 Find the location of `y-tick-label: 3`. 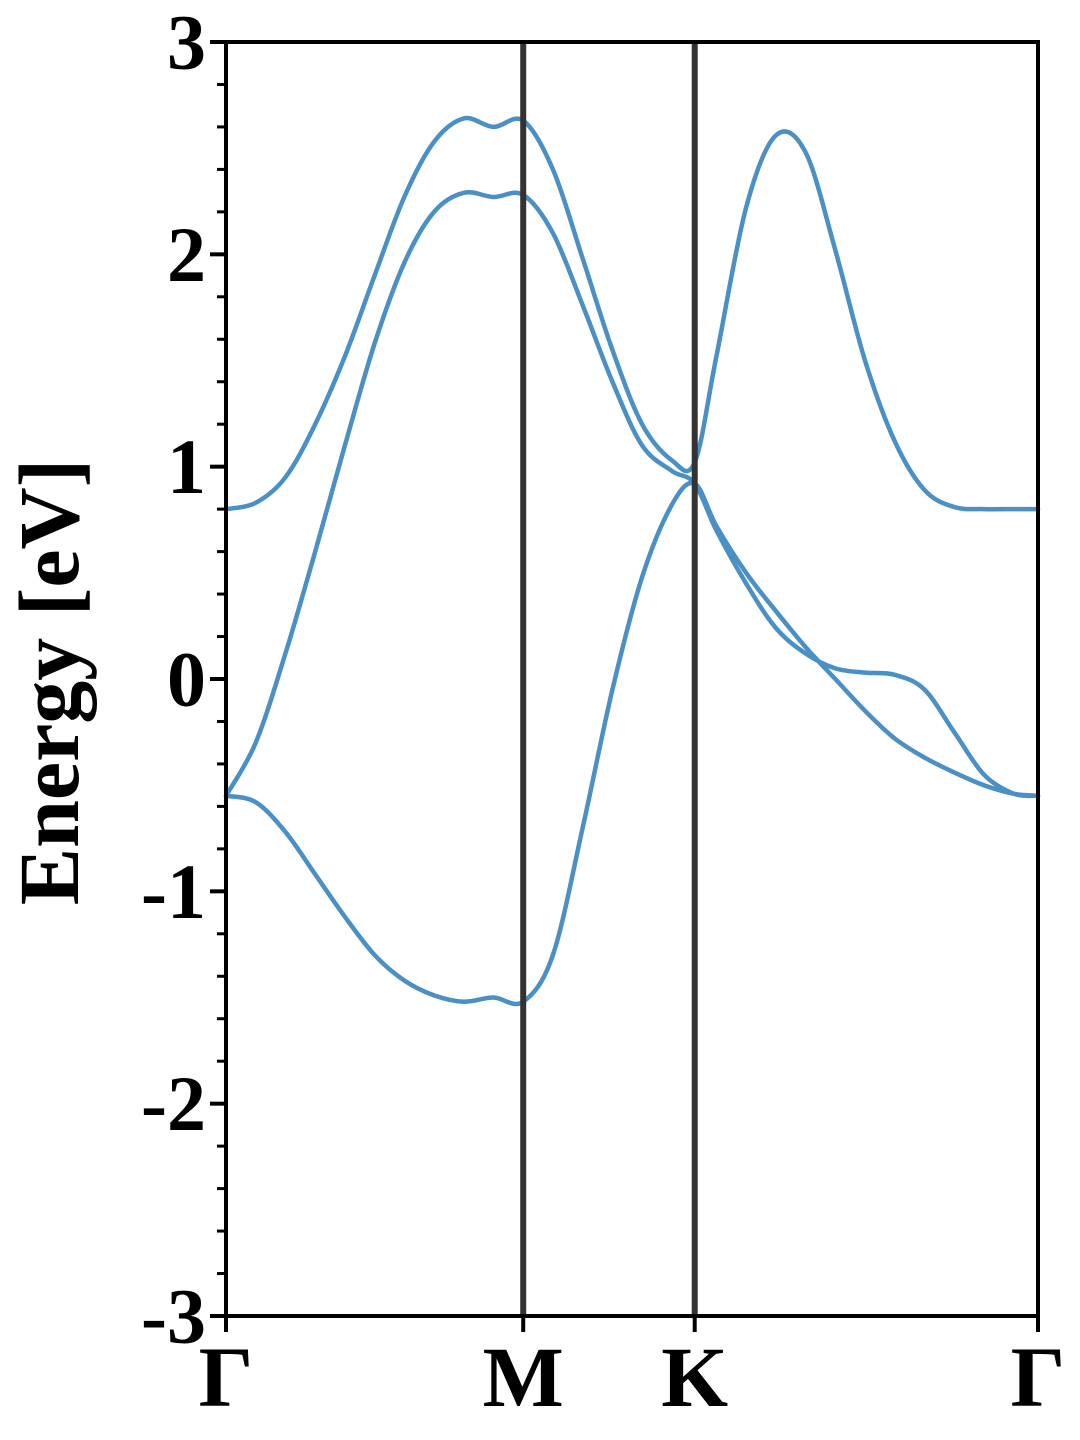

y-tick-label: 3 is located at coordinates (186, 43).